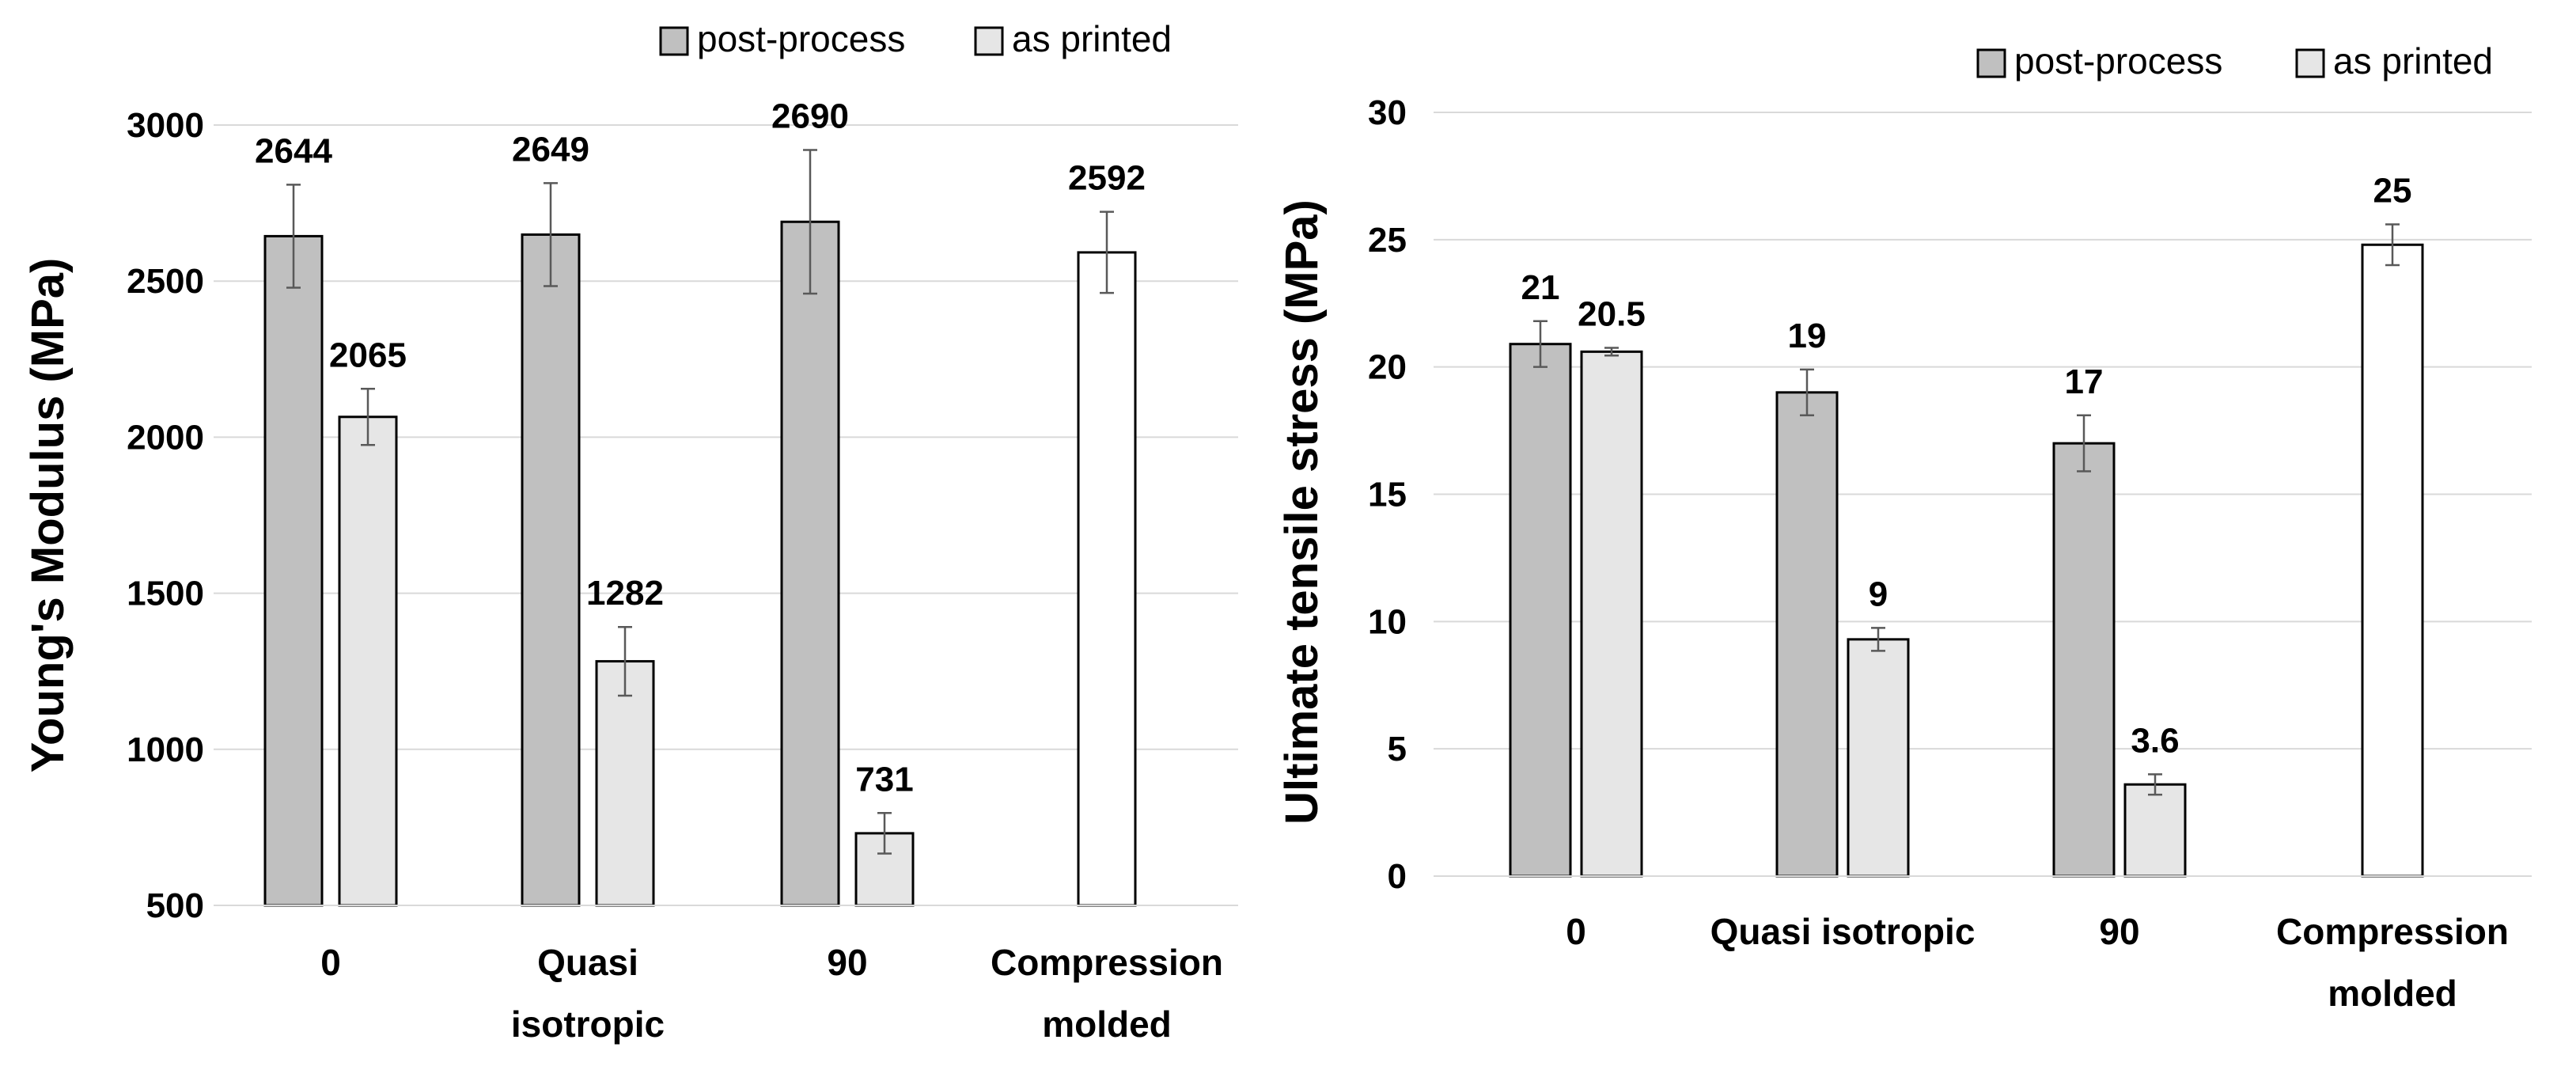  I want to click on y-tick-label: 15, so click(1387, 495).